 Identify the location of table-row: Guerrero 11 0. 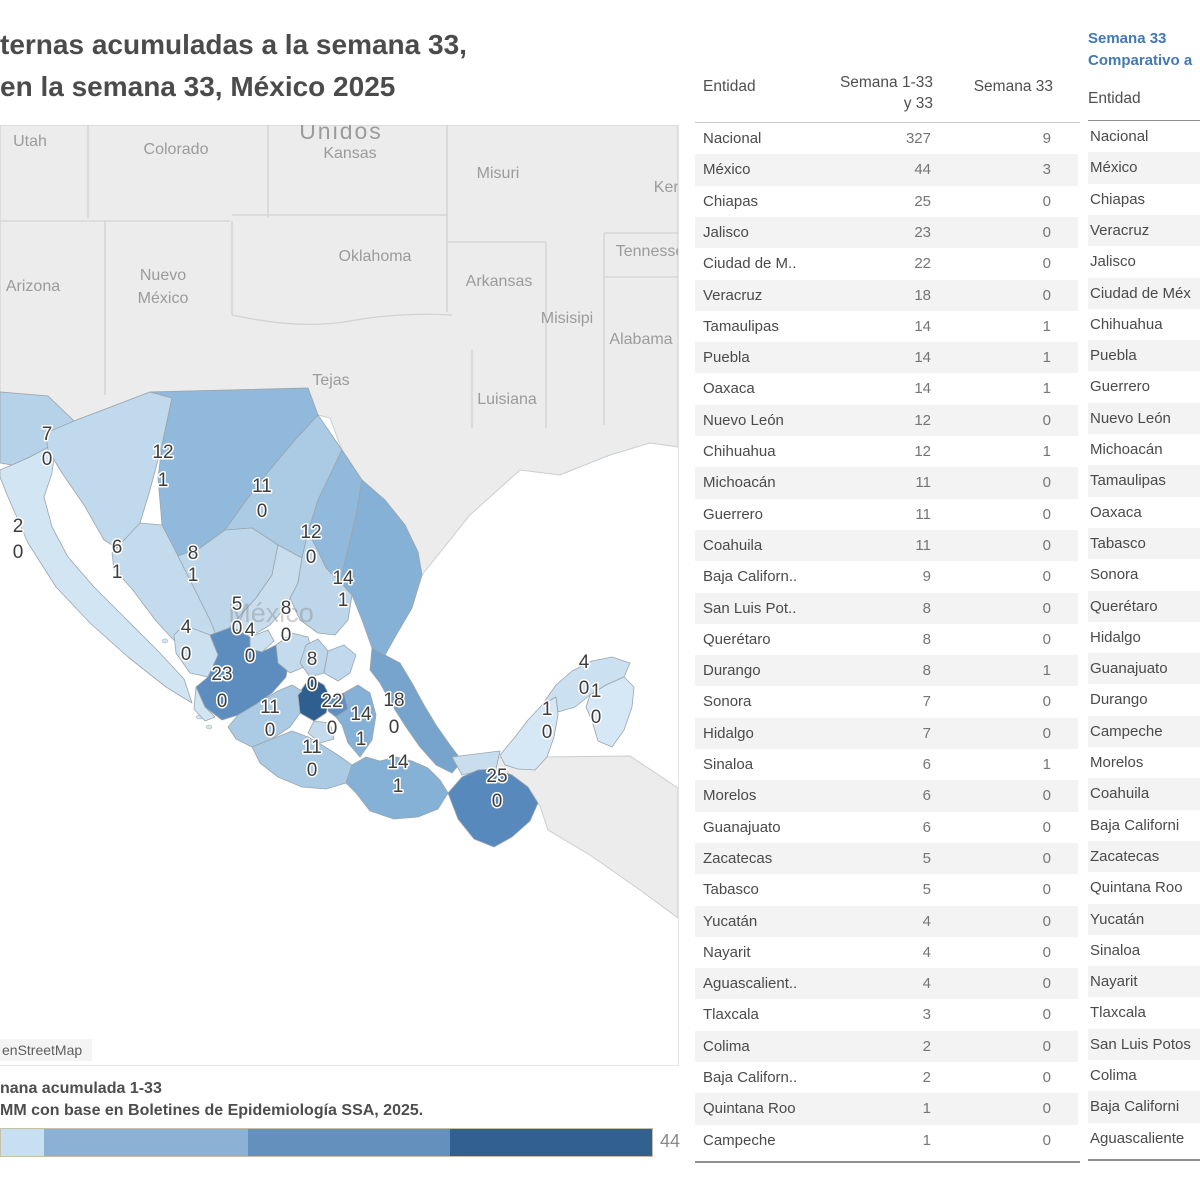
(886, 514).